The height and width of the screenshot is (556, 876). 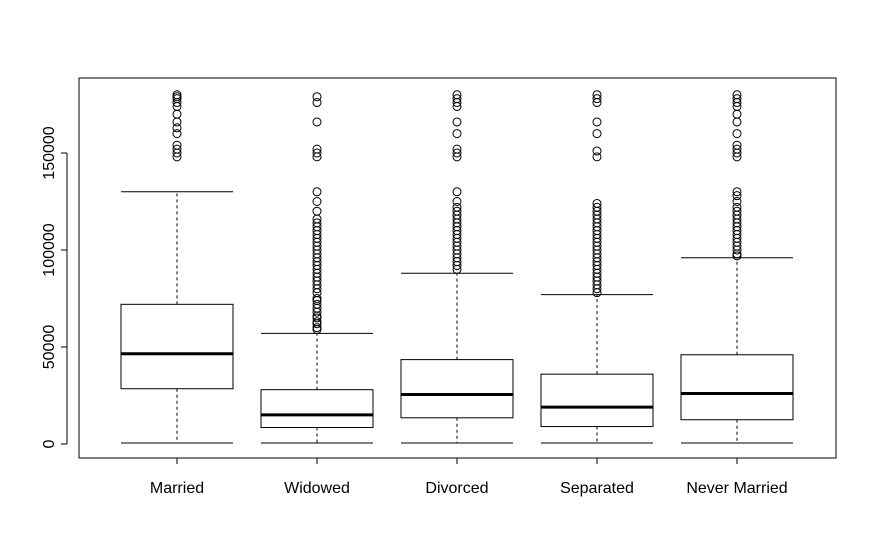 I want to click on y-axis: 0 50000 100000 150000, so click(x=54, y=287).